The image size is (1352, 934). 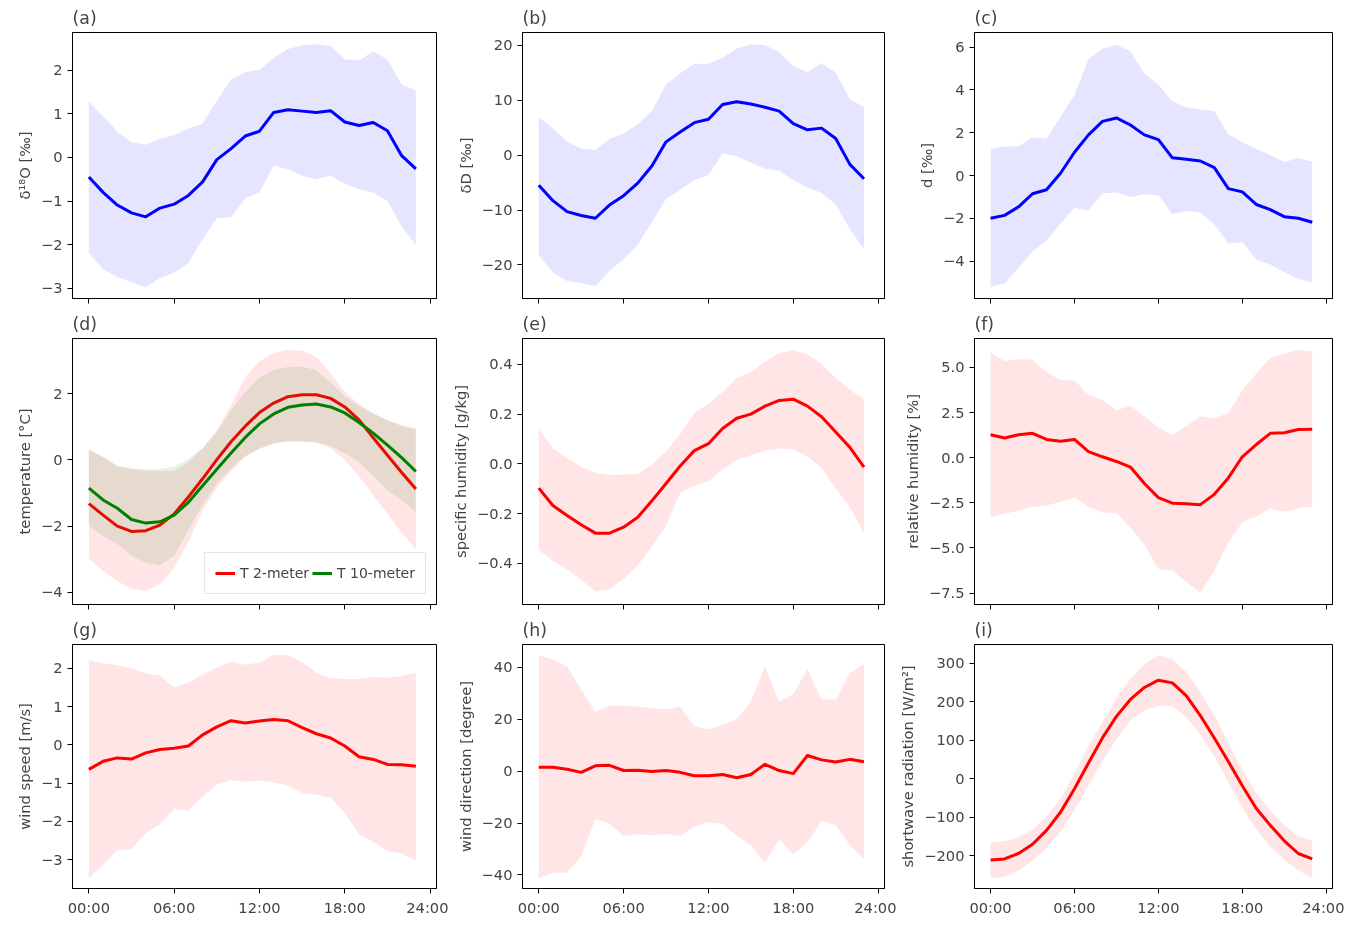 I want to click on y-tick-label: 0.2, so click(x=501, y=414).